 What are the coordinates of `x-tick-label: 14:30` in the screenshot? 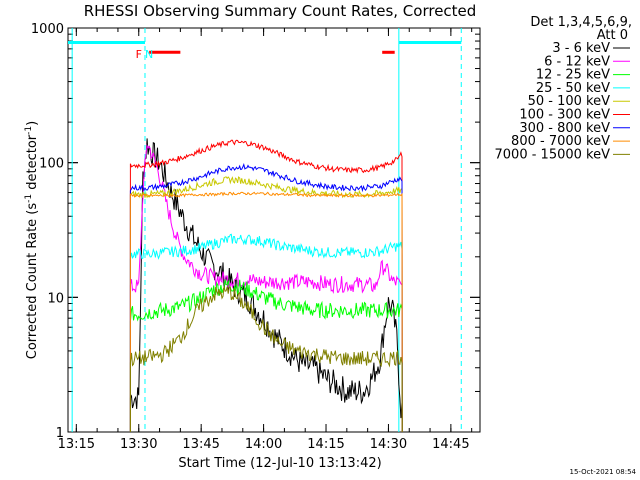 It's located at (388, 444).